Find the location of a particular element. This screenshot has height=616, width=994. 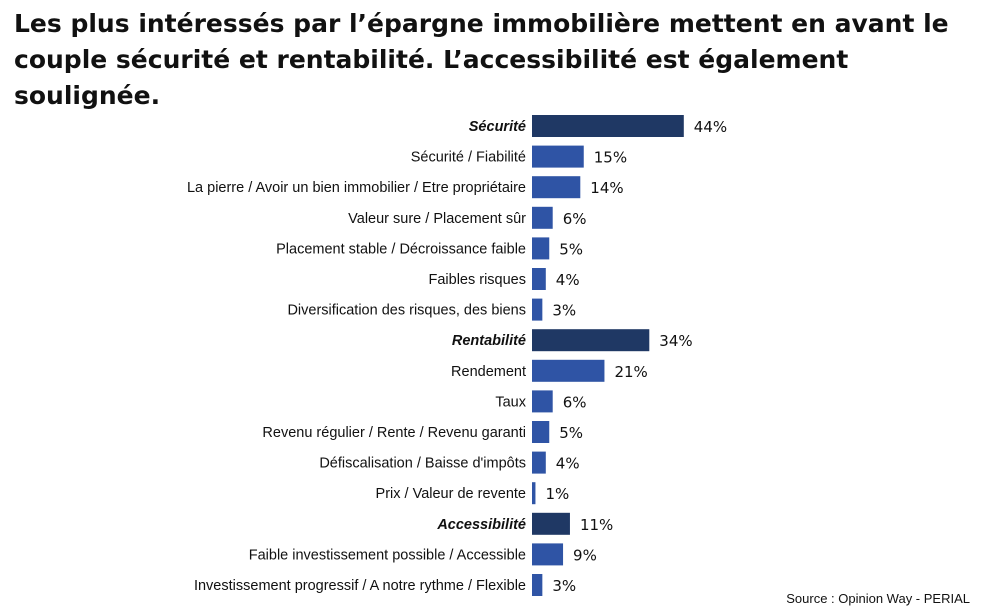

category-label-diversification-des-risques-des-biens: Diversification des risques, des biens is located at coordinates (406, 311).